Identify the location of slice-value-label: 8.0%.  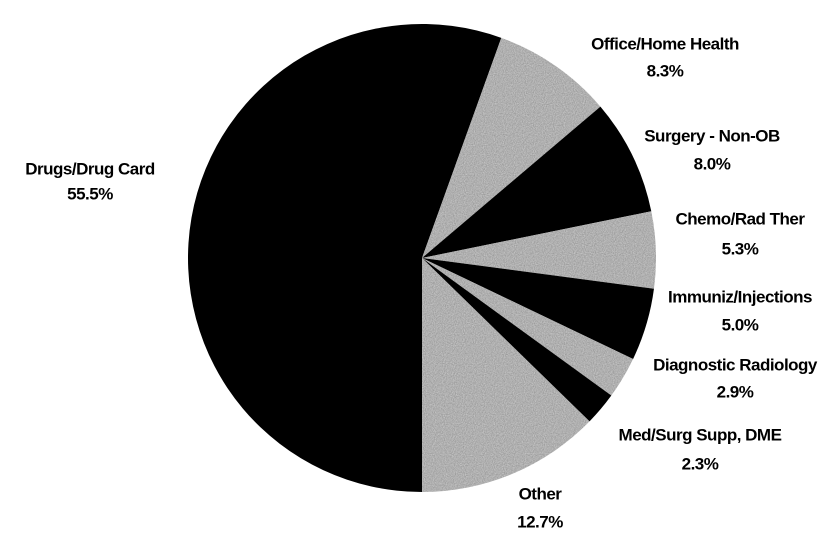
(712, 163).